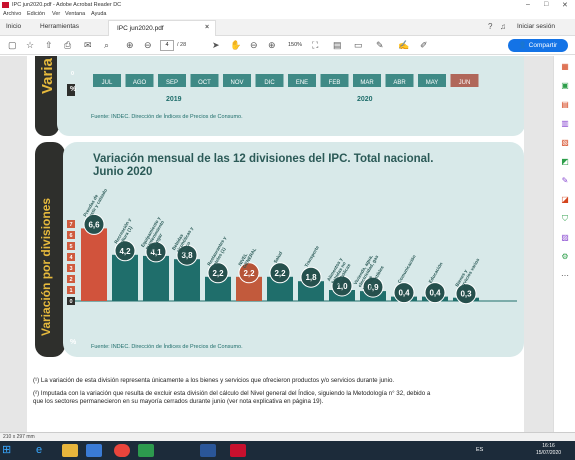 This screenshot has height=460, width=575. Describe the element at coordinates (565, 218) in the screenshot. I see `protect-icon: ⛉` at that location.